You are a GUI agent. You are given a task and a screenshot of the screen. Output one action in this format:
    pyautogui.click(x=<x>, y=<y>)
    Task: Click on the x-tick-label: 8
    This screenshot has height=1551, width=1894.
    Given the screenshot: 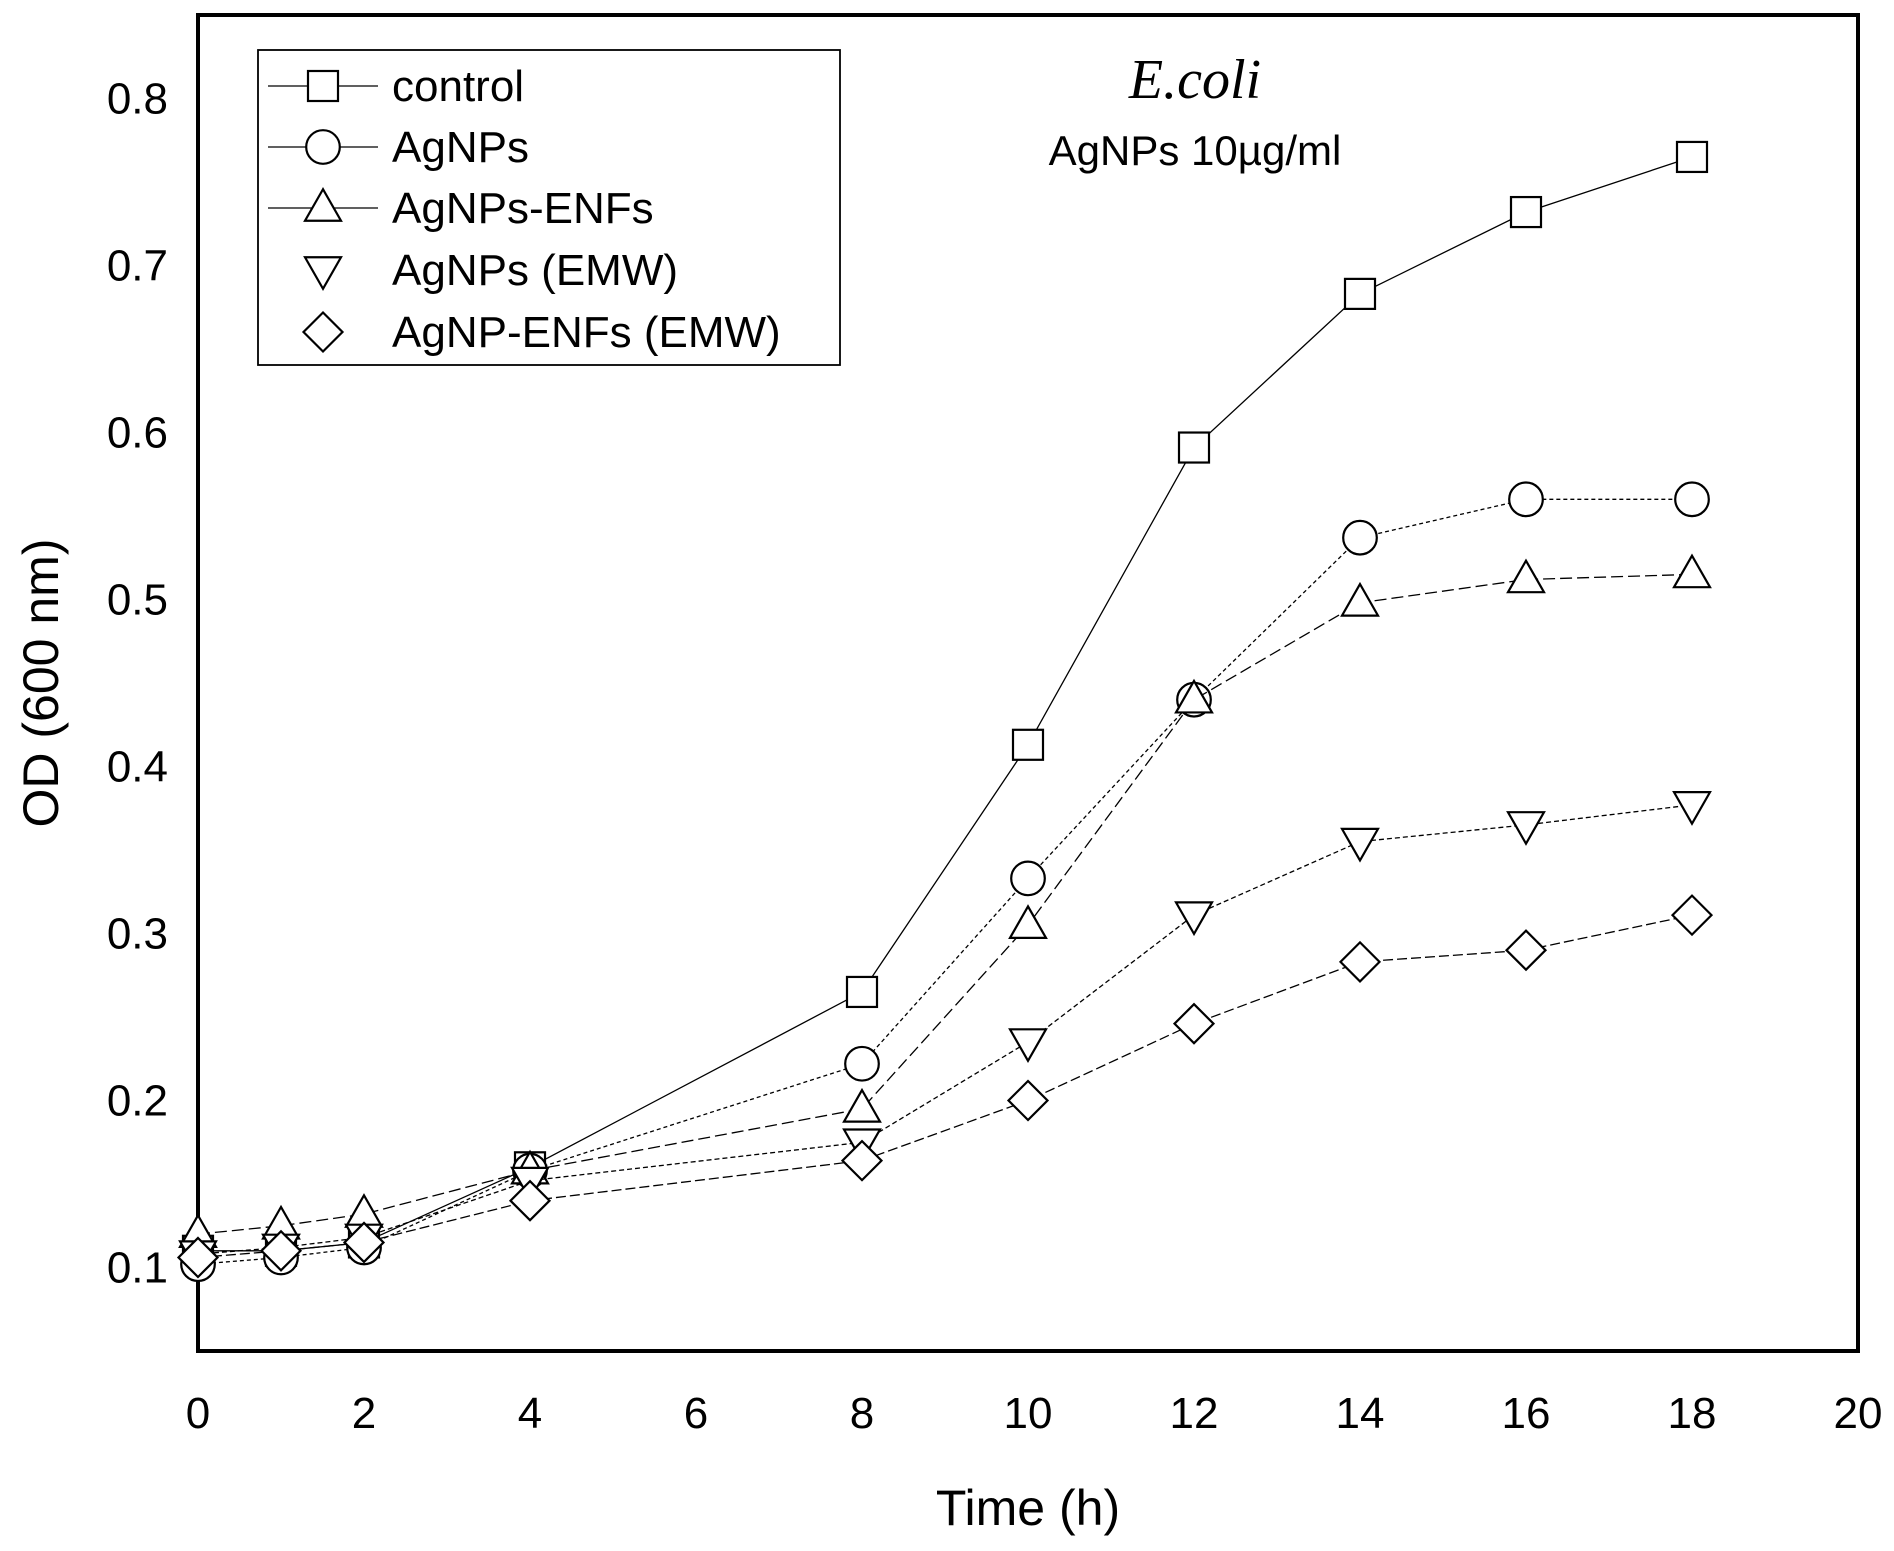 What is the action you would take?
    pyautogui.click(x=862, y=1413)
    